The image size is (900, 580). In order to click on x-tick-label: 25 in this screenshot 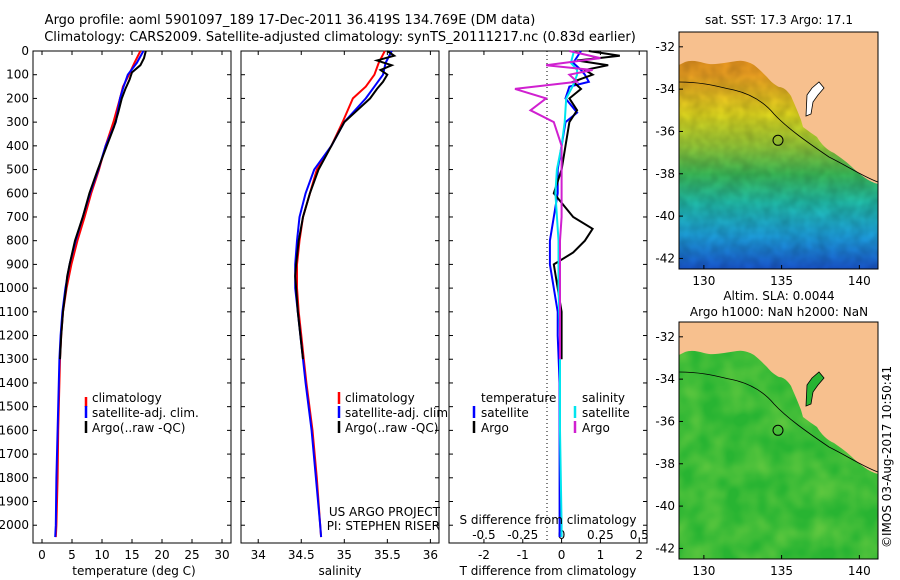, I will do `click(191, 555)`.